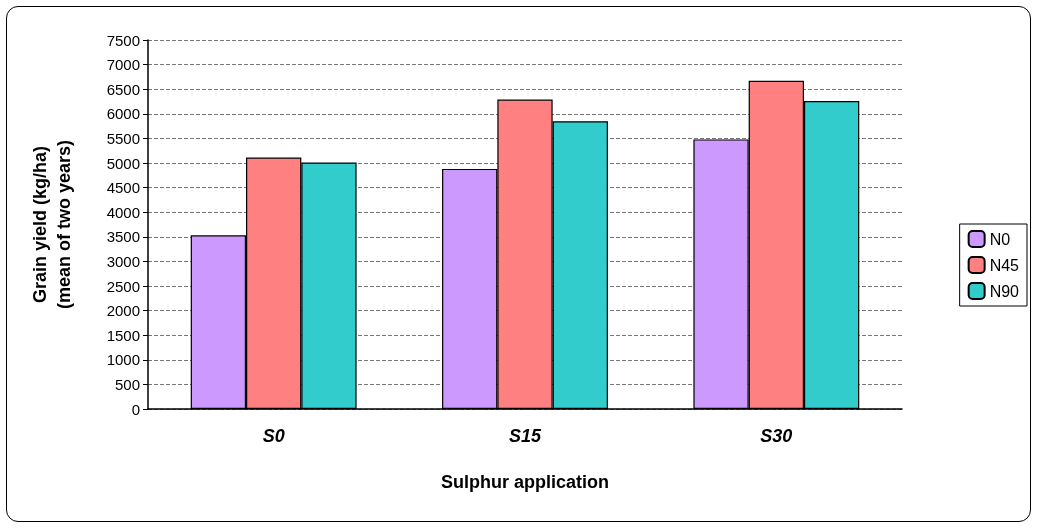  Describe the element at coordinates (525, 436) in the screenshot. I see `x-tick-label: S15` at that location.